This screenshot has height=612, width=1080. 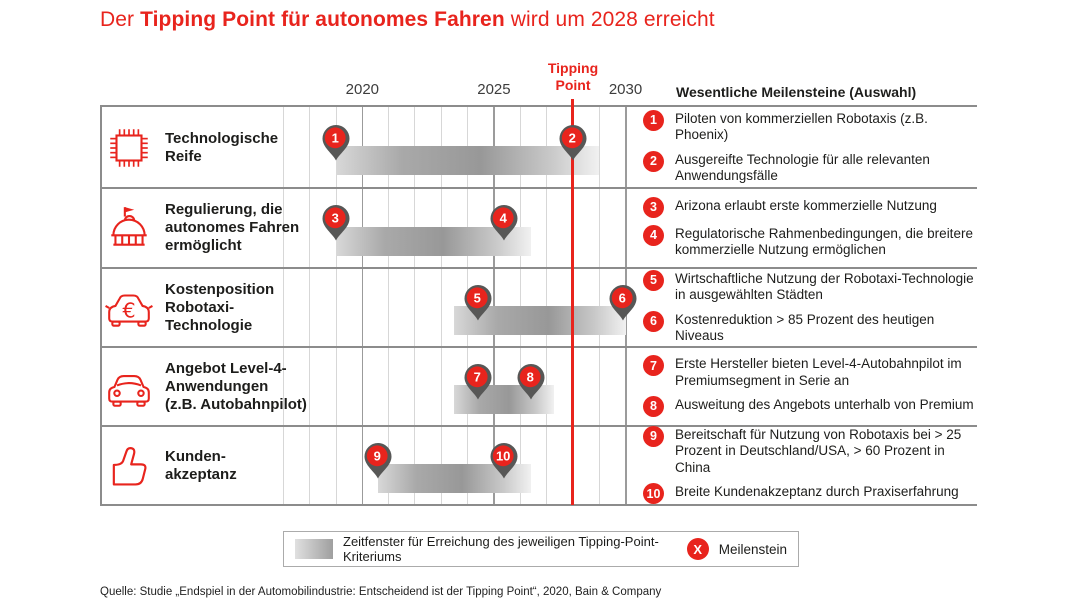 I want to click on marker-pin-1: 1, so click(x=336, y=142).